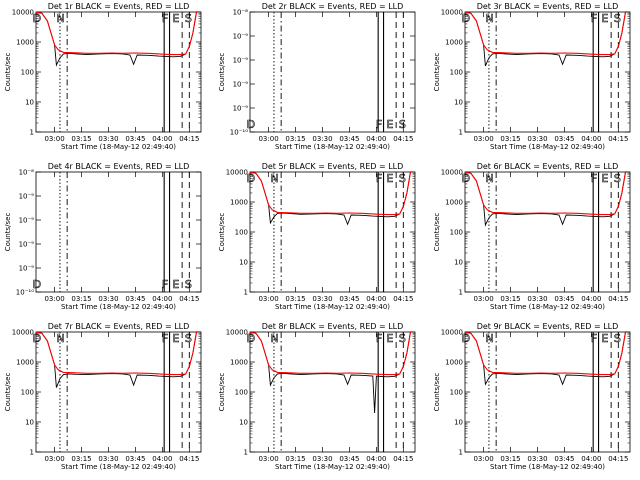 The height and width of the screenshot is (480, 640). I want to click on y-tick-label: 10⁻⁸, so click(241, 13).